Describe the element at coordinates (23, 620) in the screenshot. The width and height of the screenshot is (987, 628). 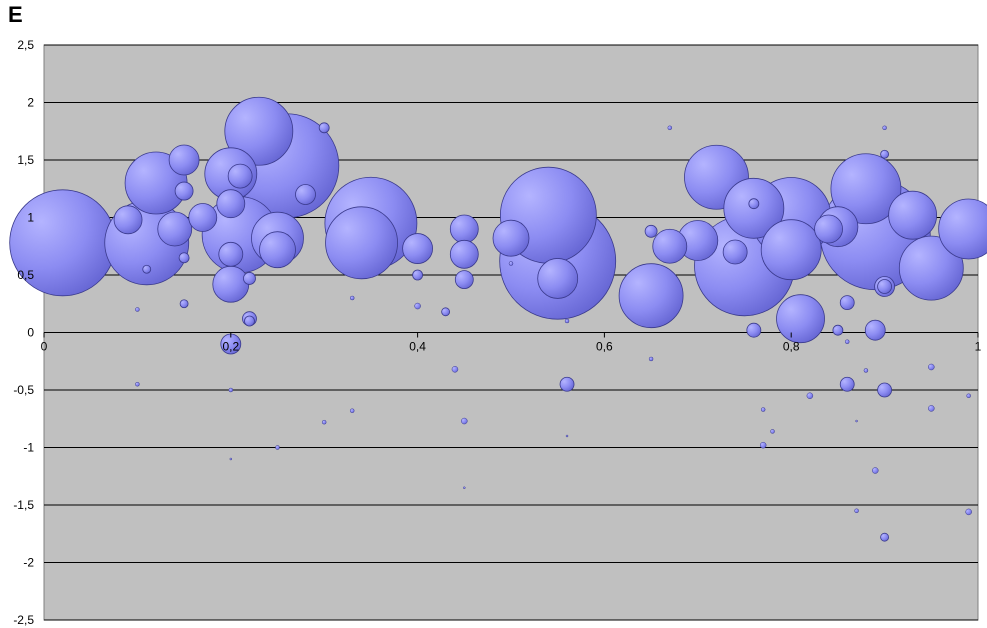
I see `y-tick-label: -2,5` at that location.